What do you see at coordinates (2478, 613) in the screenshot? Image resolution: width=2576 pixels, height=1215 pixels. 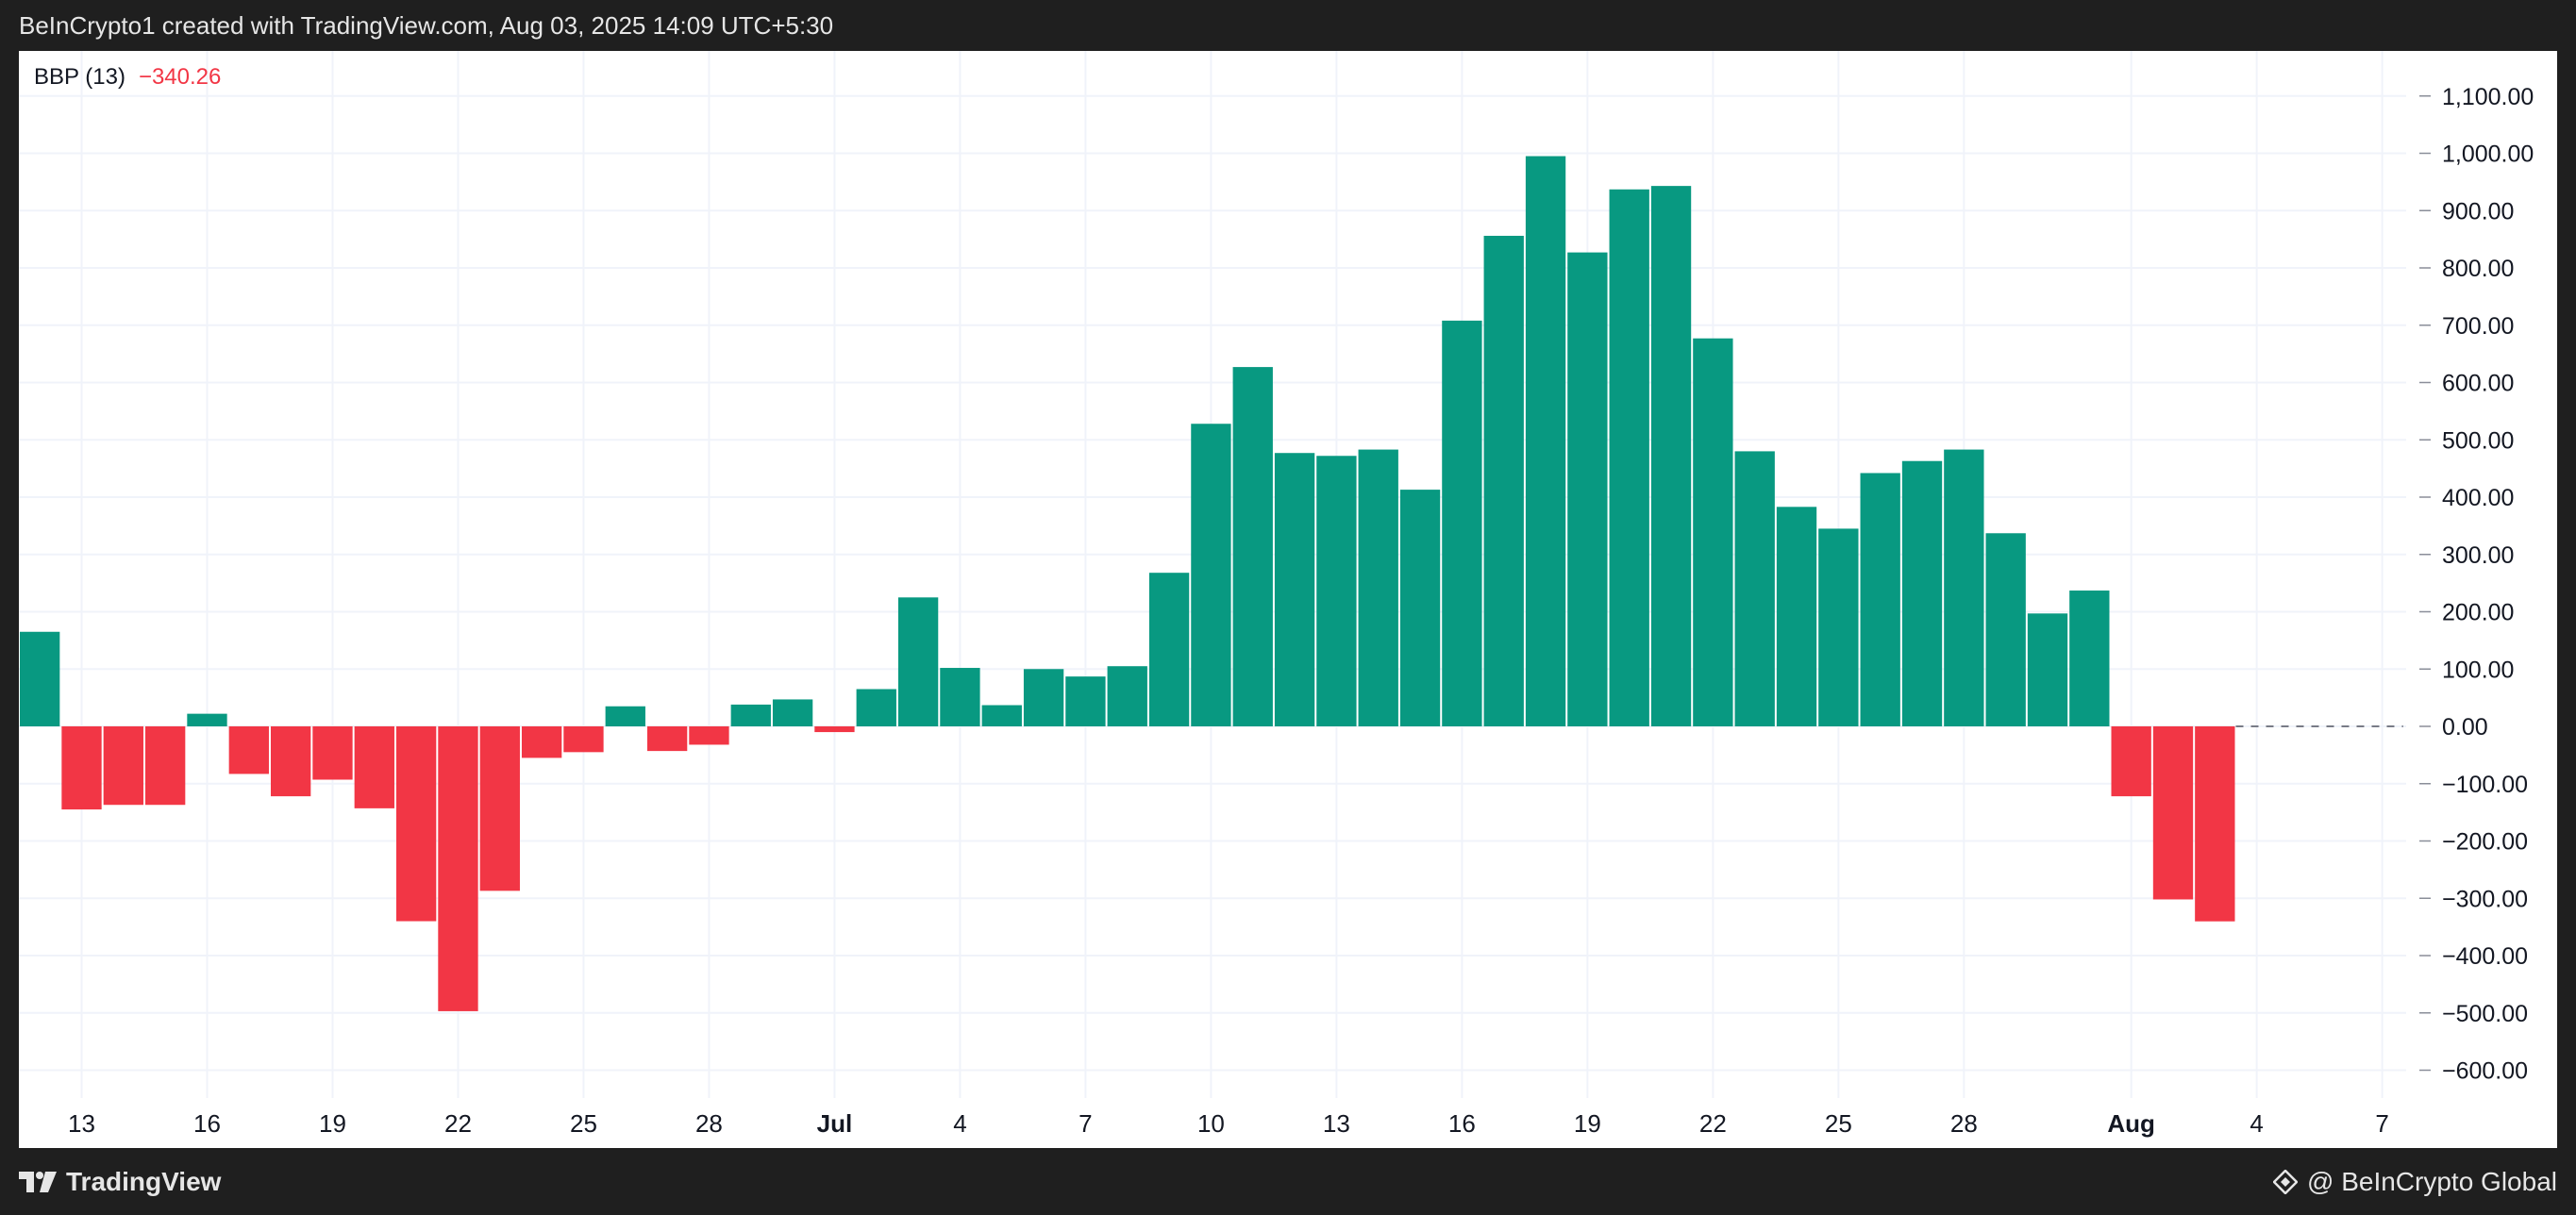 I see `y-tick-label: 200.00` at bounding box center [2478, 613].